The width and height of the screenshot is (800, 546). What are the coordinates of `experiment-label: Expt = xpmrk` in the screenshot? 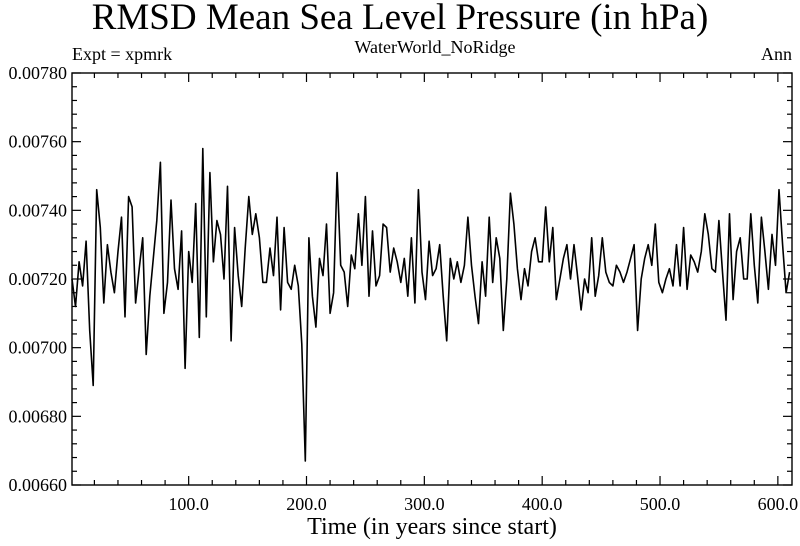 It's located at (122, 54).